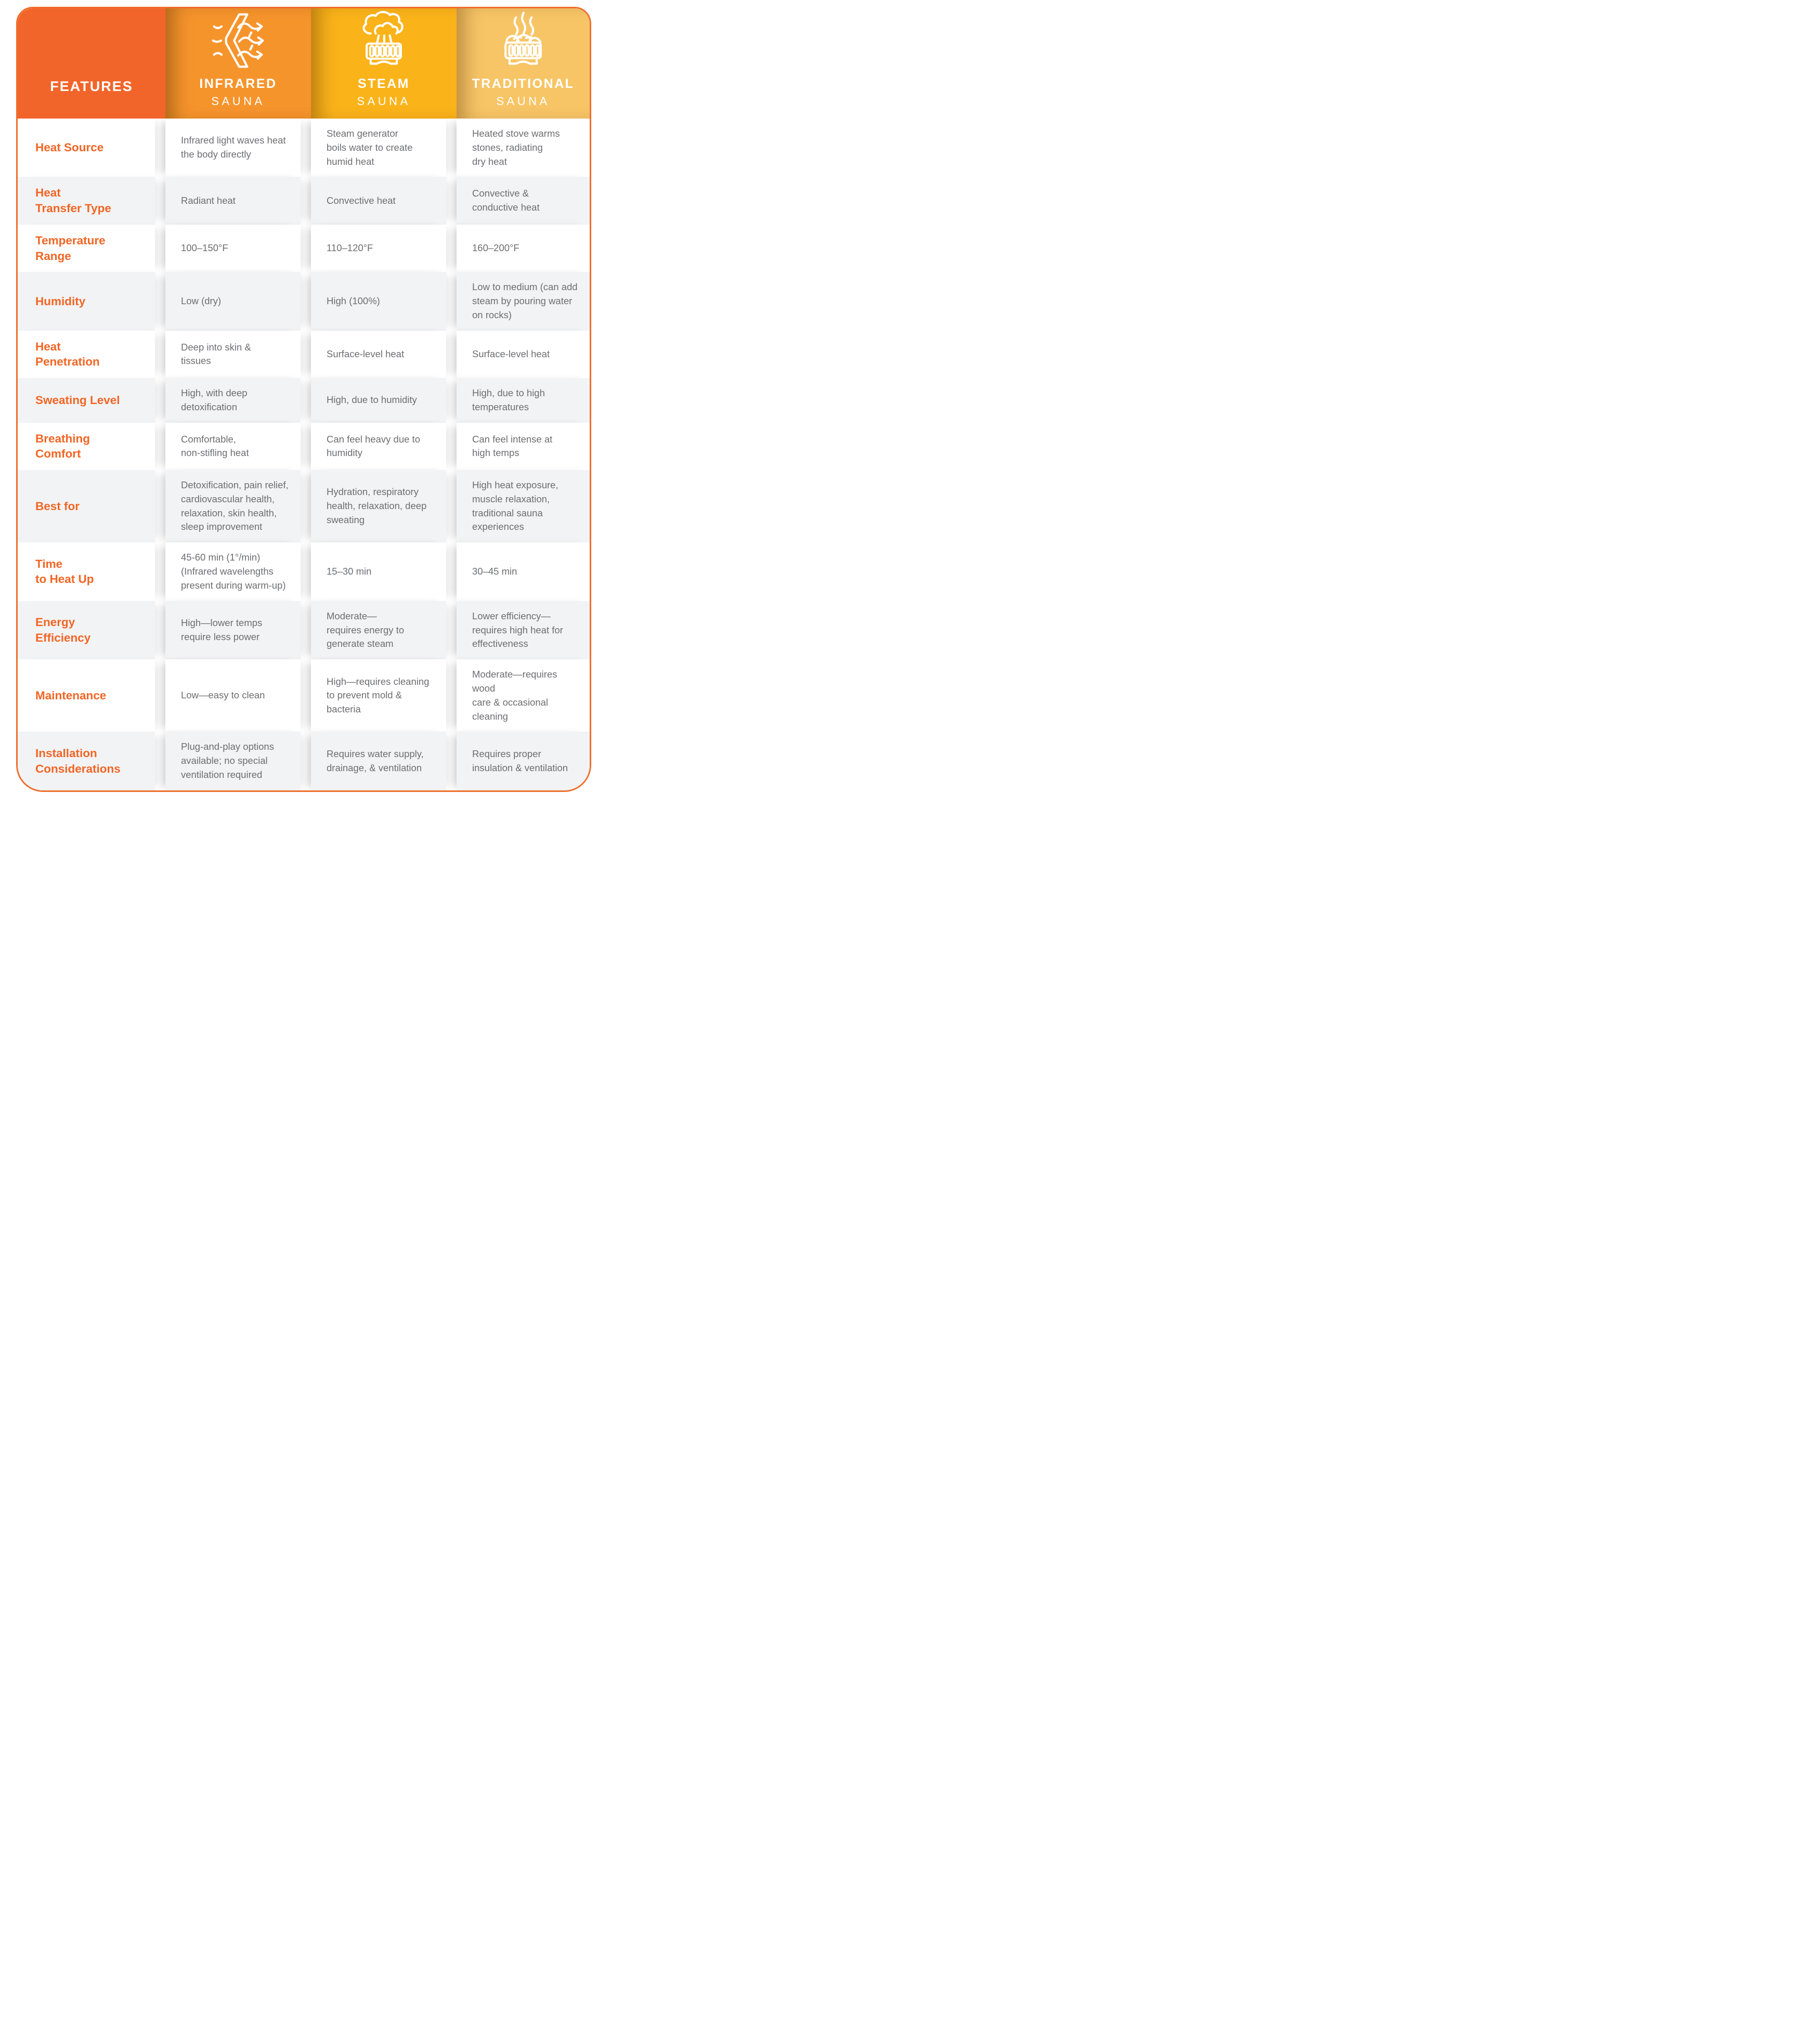 The width and height of the screenshot is (1820, 2028). What do you see at coordinates (495, 248) in the screenshot?
I see `cell-text: 160–200°F` at bounding box center [495, 248].